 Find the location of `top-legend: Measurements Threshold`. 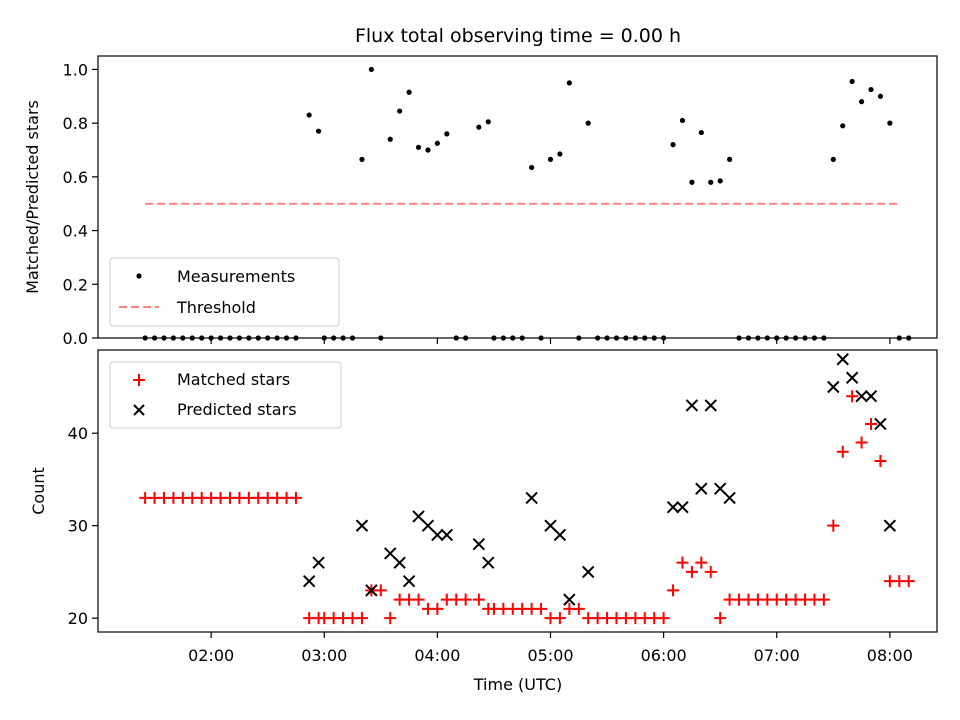

top-legend: Measurements Threshold is located at coordinates (224, 292).